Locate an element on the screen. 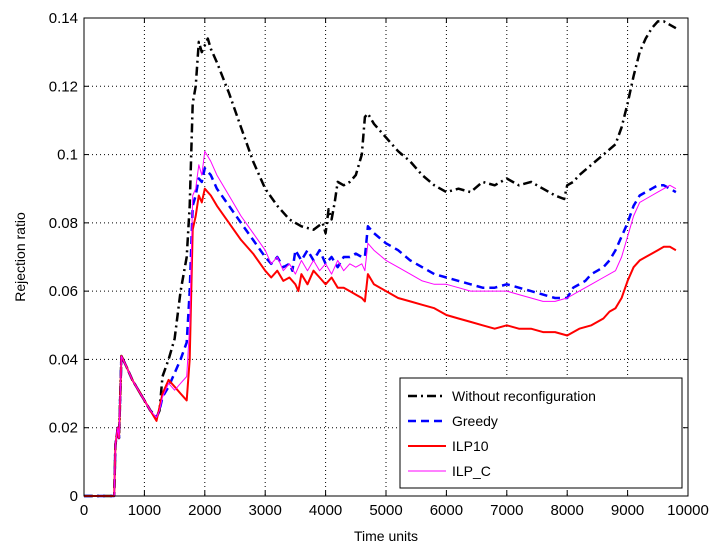 The width and height of the screenshot is (716, 547). legend-box is located at coordinates (541, 433).